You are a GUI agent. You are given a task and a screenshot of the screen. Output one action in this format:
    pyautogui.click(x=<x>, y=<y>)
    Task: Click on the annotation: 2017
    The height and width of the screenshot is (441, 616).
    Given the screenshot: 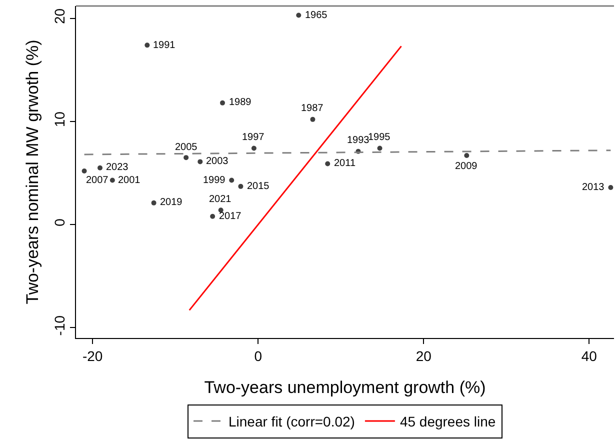 What is the action you would take?
    pyautogui.click(x=230, y=216)
    